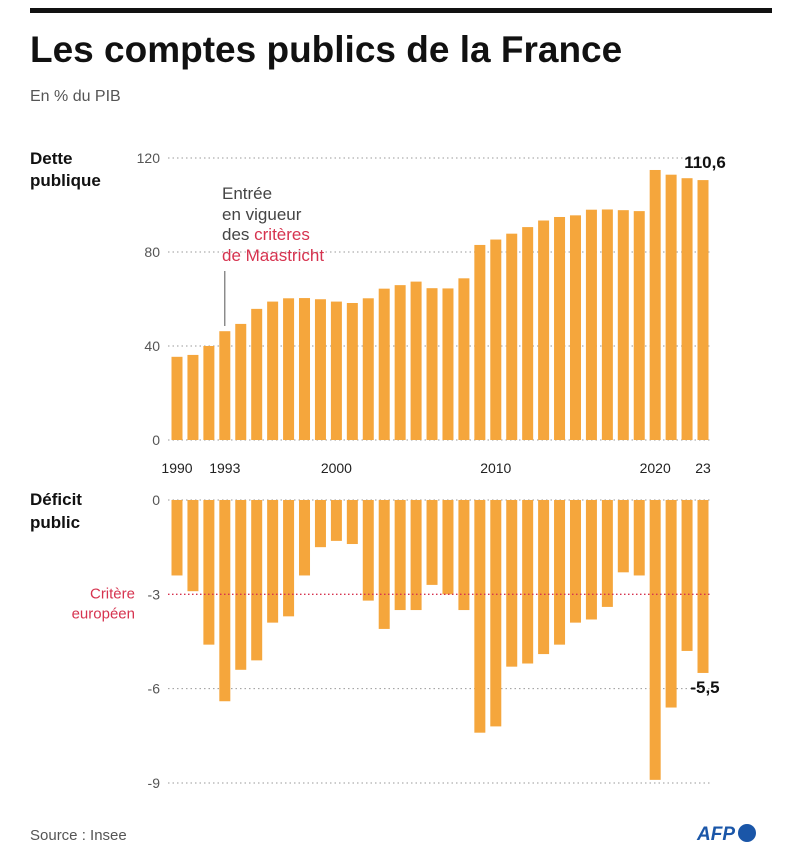 The width and height of the screenshot is (789, 854). I want to click on deficit-value-label: -5,5, so click(704, 687).